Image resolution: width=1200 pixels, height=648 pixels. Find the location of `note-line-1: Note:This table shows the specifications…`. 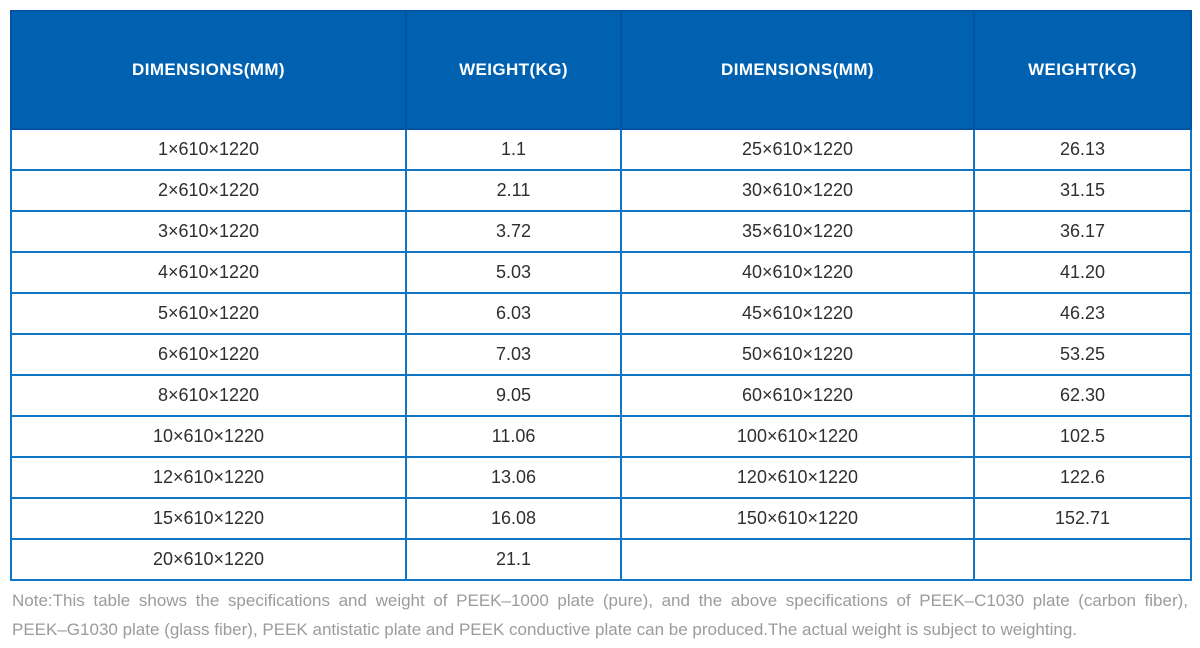

note-line-1: Note:This table shows the specifications… is located at coordinates (600, 600).